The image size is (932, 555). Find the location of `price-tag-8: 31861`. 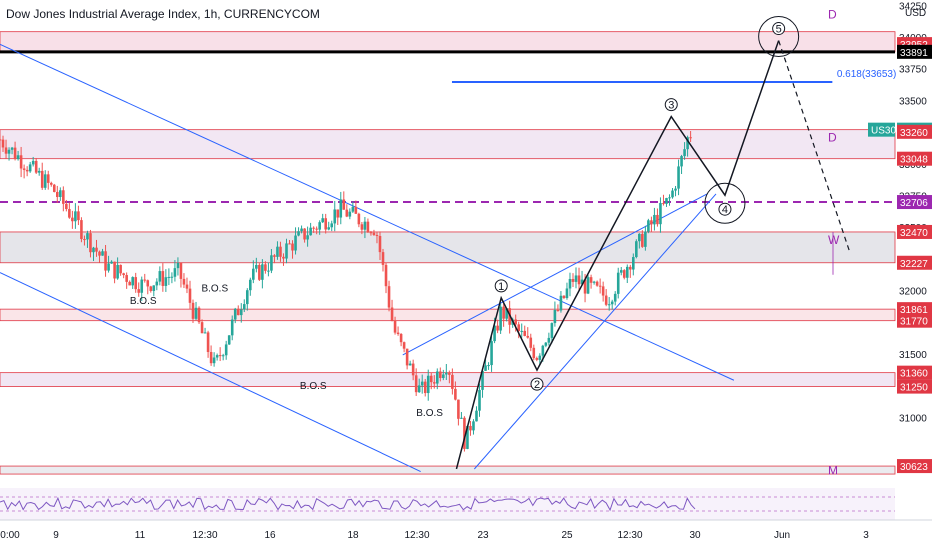

price-tag-8: 31861 is located at coordinates (914, 310).